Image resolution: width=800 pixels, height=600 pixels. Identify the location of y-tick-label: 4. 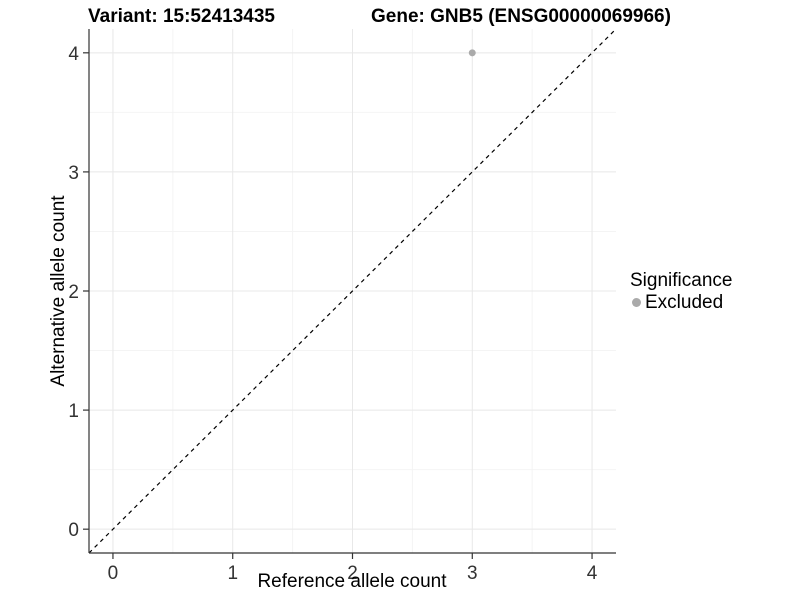
(73, 54).